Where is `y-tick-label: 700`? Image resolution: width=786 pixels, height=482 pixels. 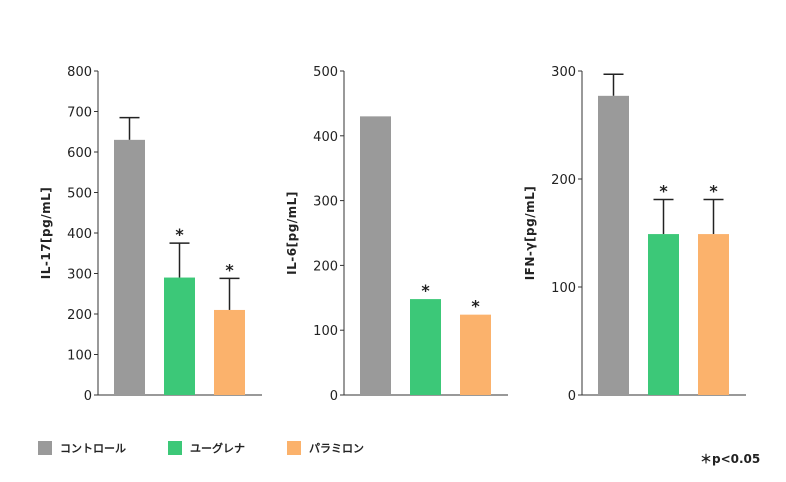 y-tick-label: 700 is located at coordinates (79, 113).